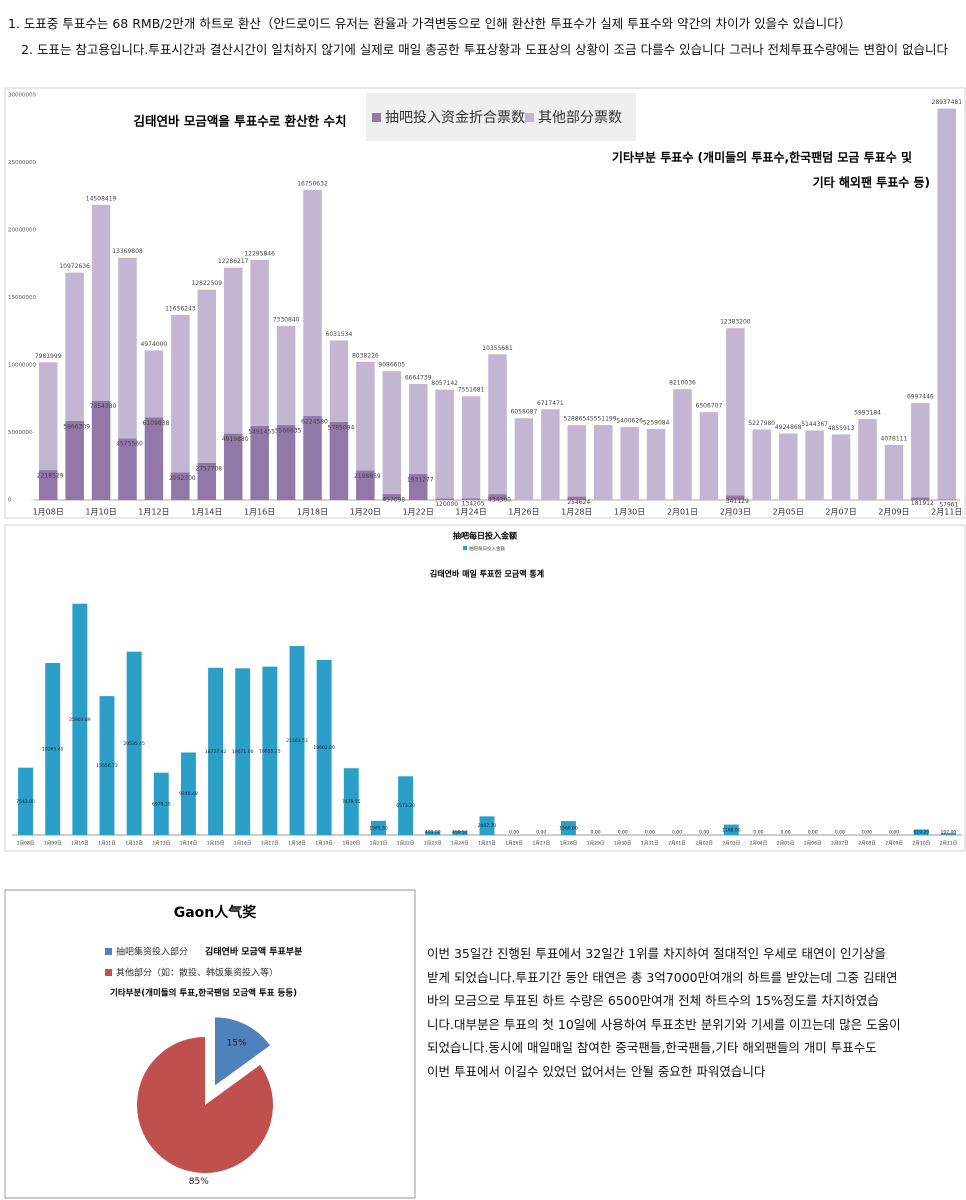 This screenshot has height=1200, width=966. Describe the element at coordinates (188, 794) in the screenshot. I see `value-label: 9240.48` at that location.